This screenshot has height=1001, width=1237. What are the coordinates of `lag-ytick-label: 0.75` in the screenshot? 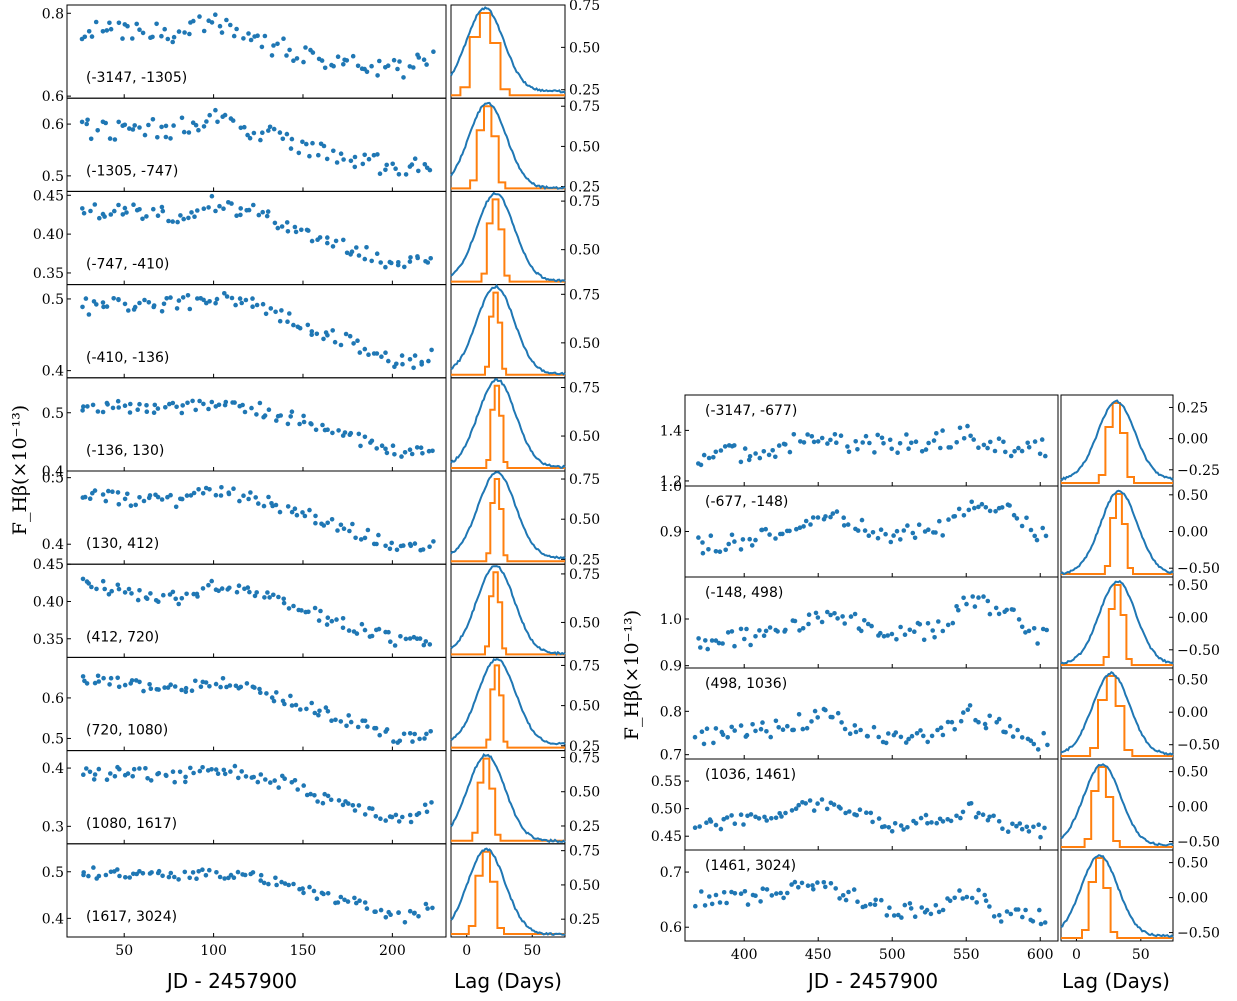 It's located at (584, 666).